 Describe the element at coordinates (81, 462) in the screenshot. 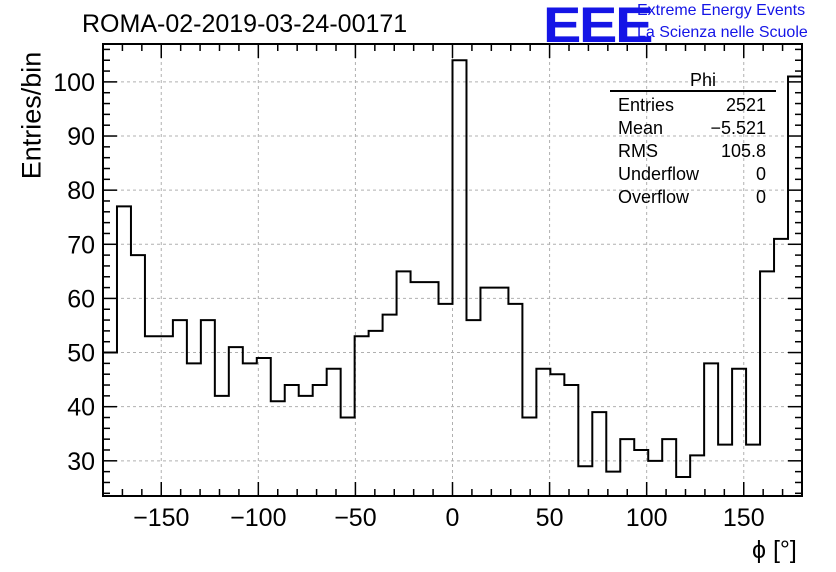

I see `y-tick-label: 30` at that location.